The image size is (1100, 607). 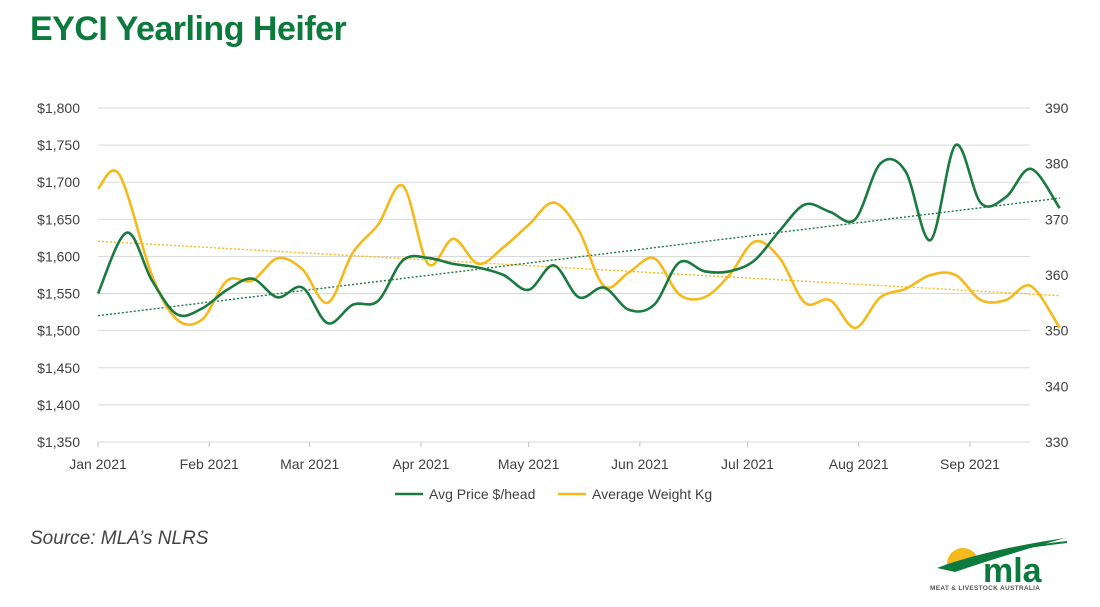 What do you see at coordinates (1057, 164) in the screenshot?
I see `y-right-tick-label: 380` at bounding box center [1057, 164].